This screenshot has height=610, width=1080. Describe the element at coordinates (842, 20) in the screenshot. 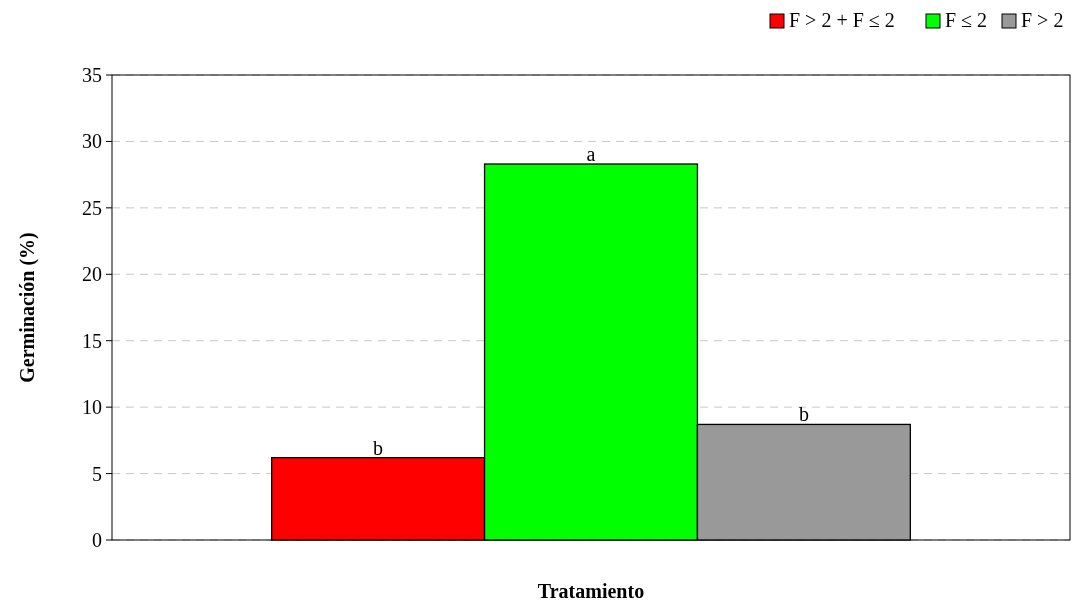

I see `legend-label: F > 2 + F ≤ 2` at that location.